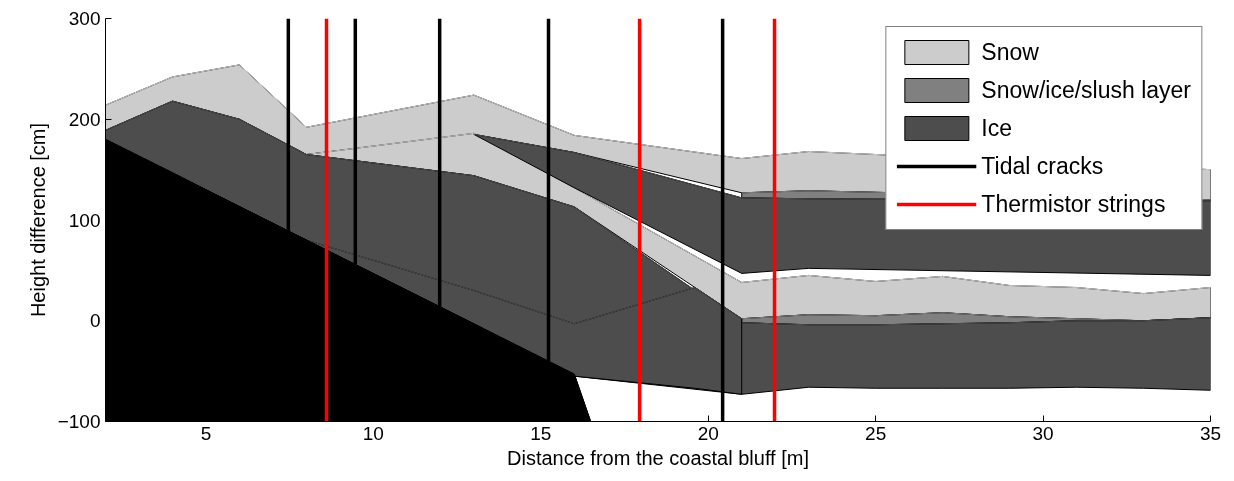 This screenshot has width=1234, height=481. What do you see at coordinates (876, 433) in the screenshot?
I see `x-tick-label: 25` at bounding box center [876, 433].